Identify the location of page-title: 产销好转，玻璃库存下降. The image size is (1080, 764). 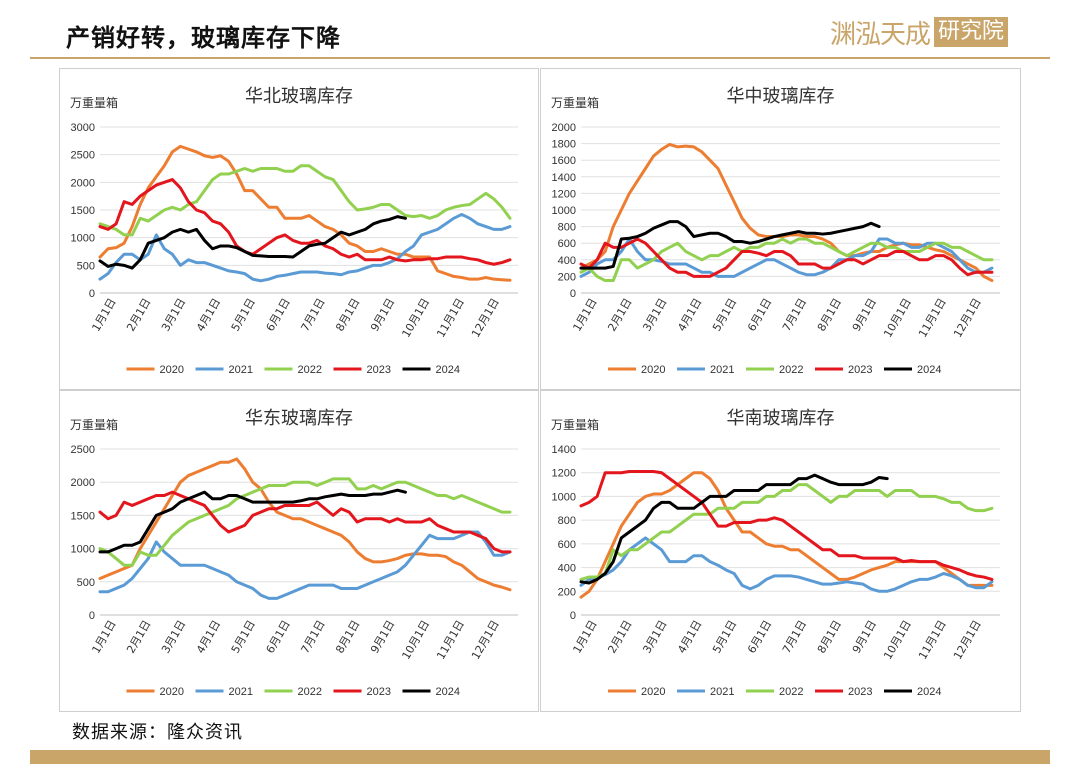
(203, 37).